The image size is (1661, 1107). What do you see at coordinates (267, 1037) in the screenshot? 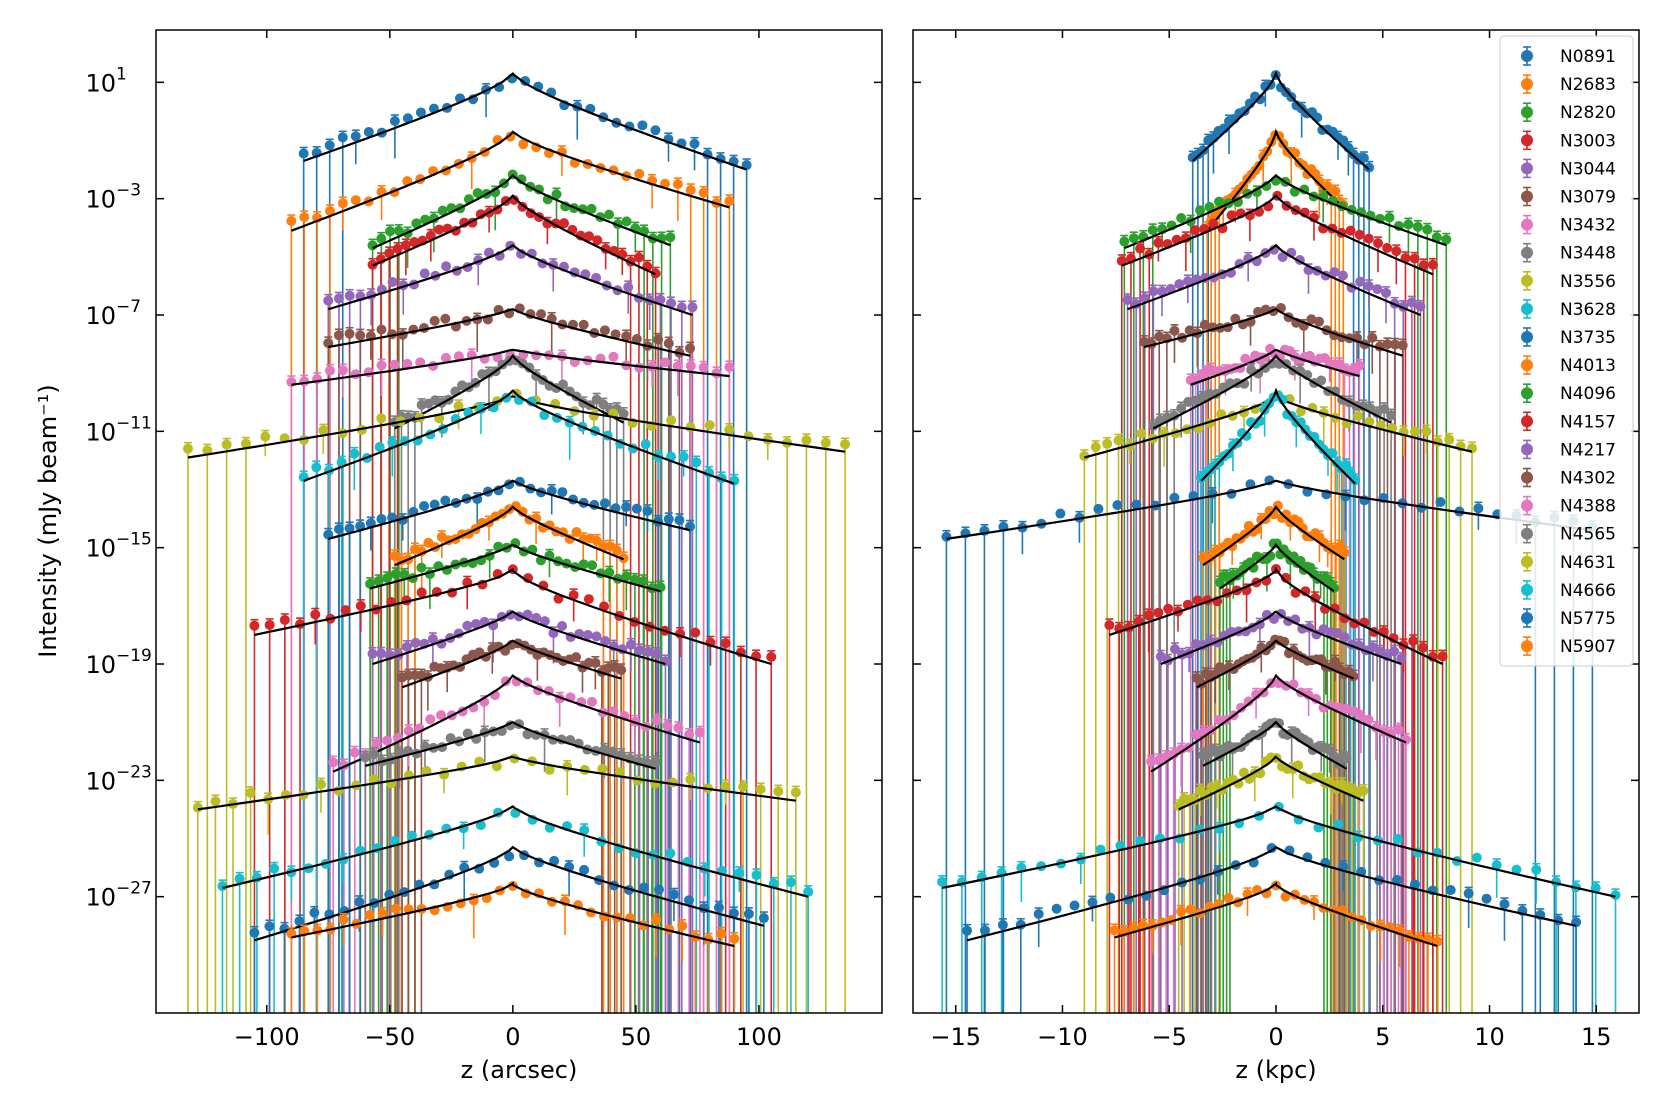
I see `x-tick-label: −100` at bounding box center [267, 1037].